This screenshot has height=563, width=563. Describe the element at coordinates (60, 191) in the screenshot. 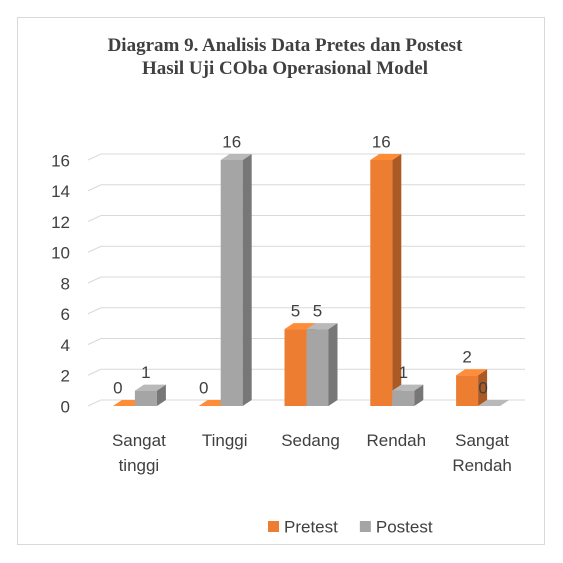

I see `y-tick-label: 14` at that location.